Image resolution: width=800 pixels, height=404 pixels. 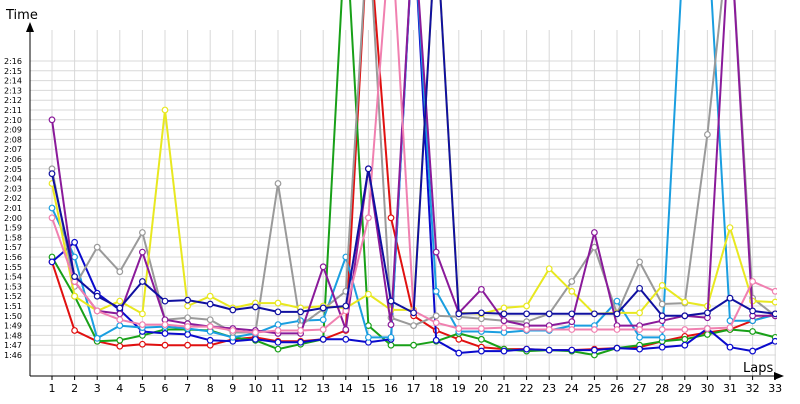 What do you see at coordinates (21, 15) in the screenshot?
I see `y-axis-title: Time` at bounding box center [21, 15].